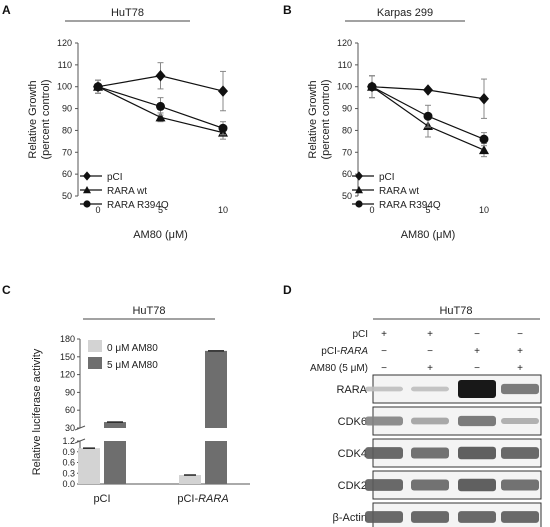 The width and height of the screenshot is (550, 527). What do you see at coordinates (427, 210) in the screenshot?
I see `panel-B-x-tick-label: 5` at bounding box center [427, 210].